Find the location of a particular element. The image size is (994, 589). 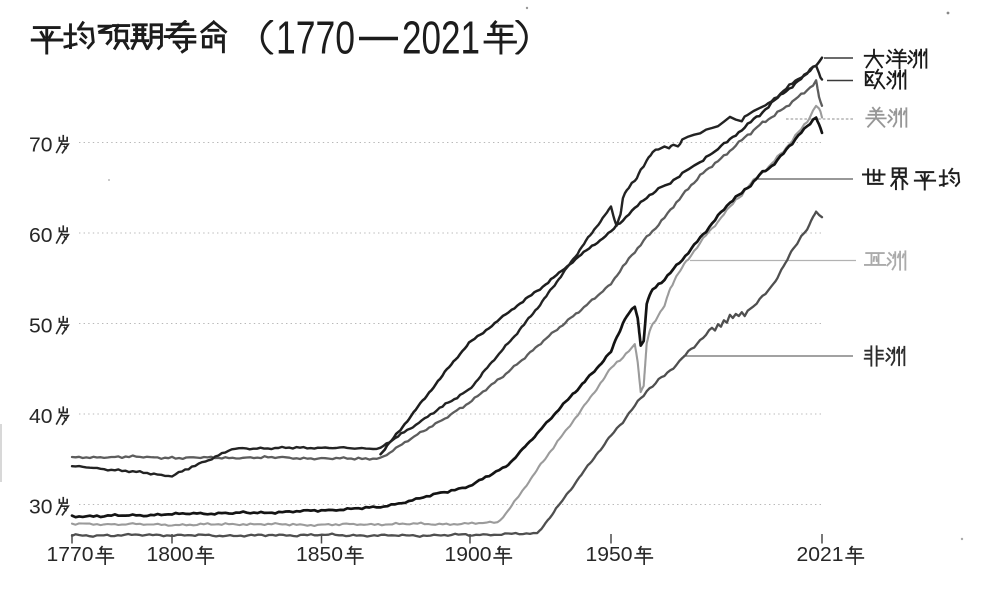

svg-text: 1950 is located at coordinates (609, 554).